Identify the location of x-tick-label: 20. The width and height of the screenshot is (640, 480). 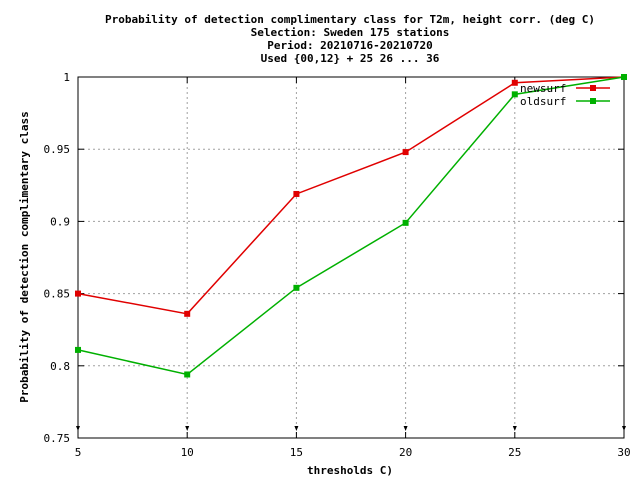
(405, 452).